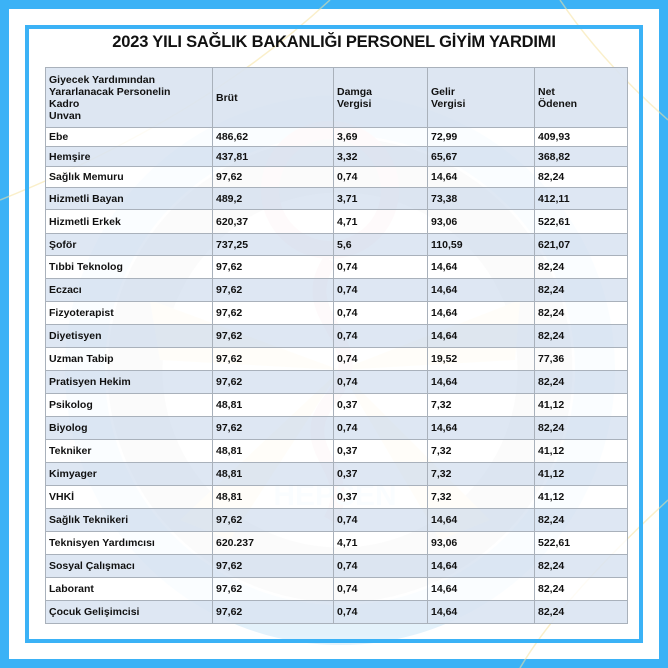 The image size is (668, 668). What do you see at coordinates (481, 198) in the screenshot?
I see `cell-income-tax: 73,38` at bounding box center [481, 198].